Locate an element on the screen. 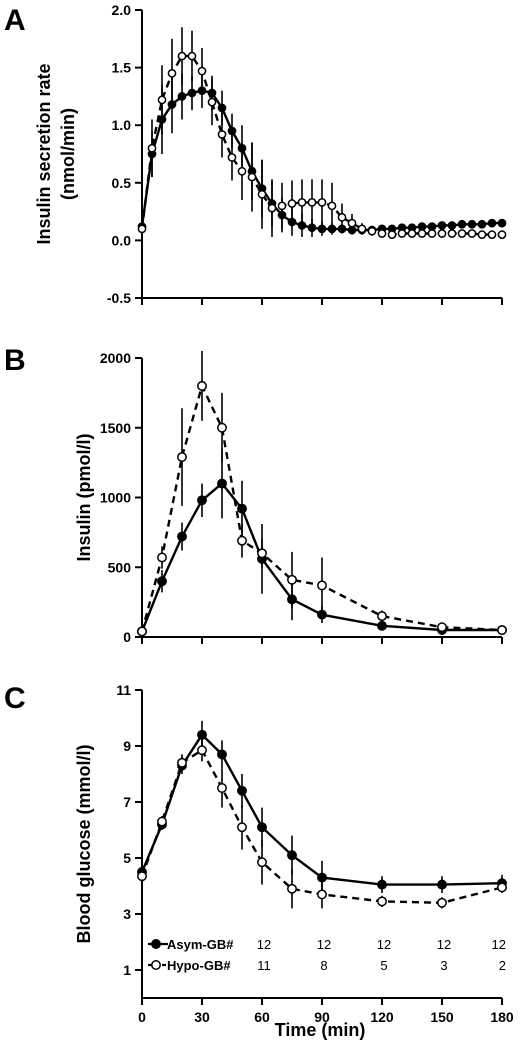  panel-c-hypo-line is located at coordinates (321, 826).